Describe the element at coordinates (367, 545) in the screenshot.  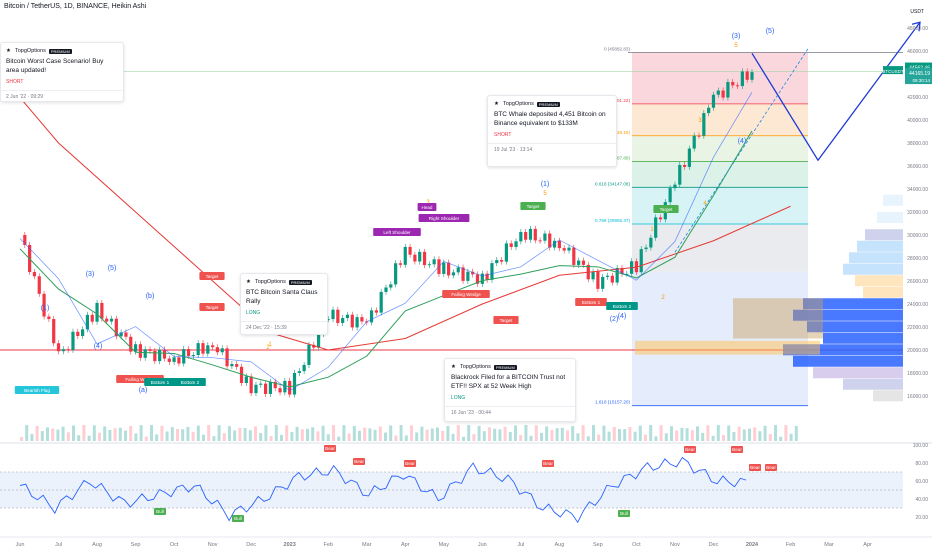
I see `time-label: Mar` at that location.